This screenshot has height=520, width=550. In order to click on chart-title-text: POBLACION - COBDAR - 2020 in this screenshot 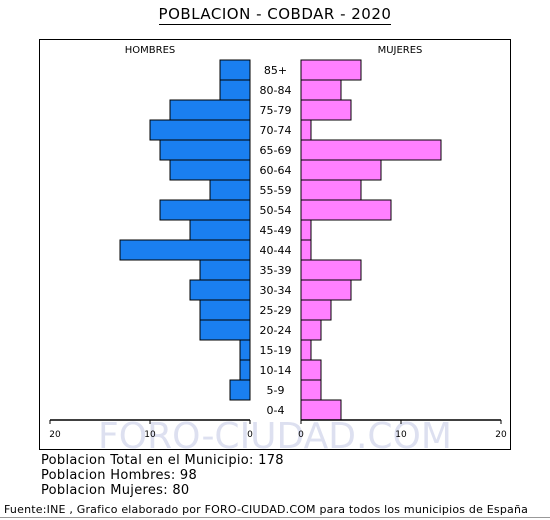, I will do `click(275, 15)`.